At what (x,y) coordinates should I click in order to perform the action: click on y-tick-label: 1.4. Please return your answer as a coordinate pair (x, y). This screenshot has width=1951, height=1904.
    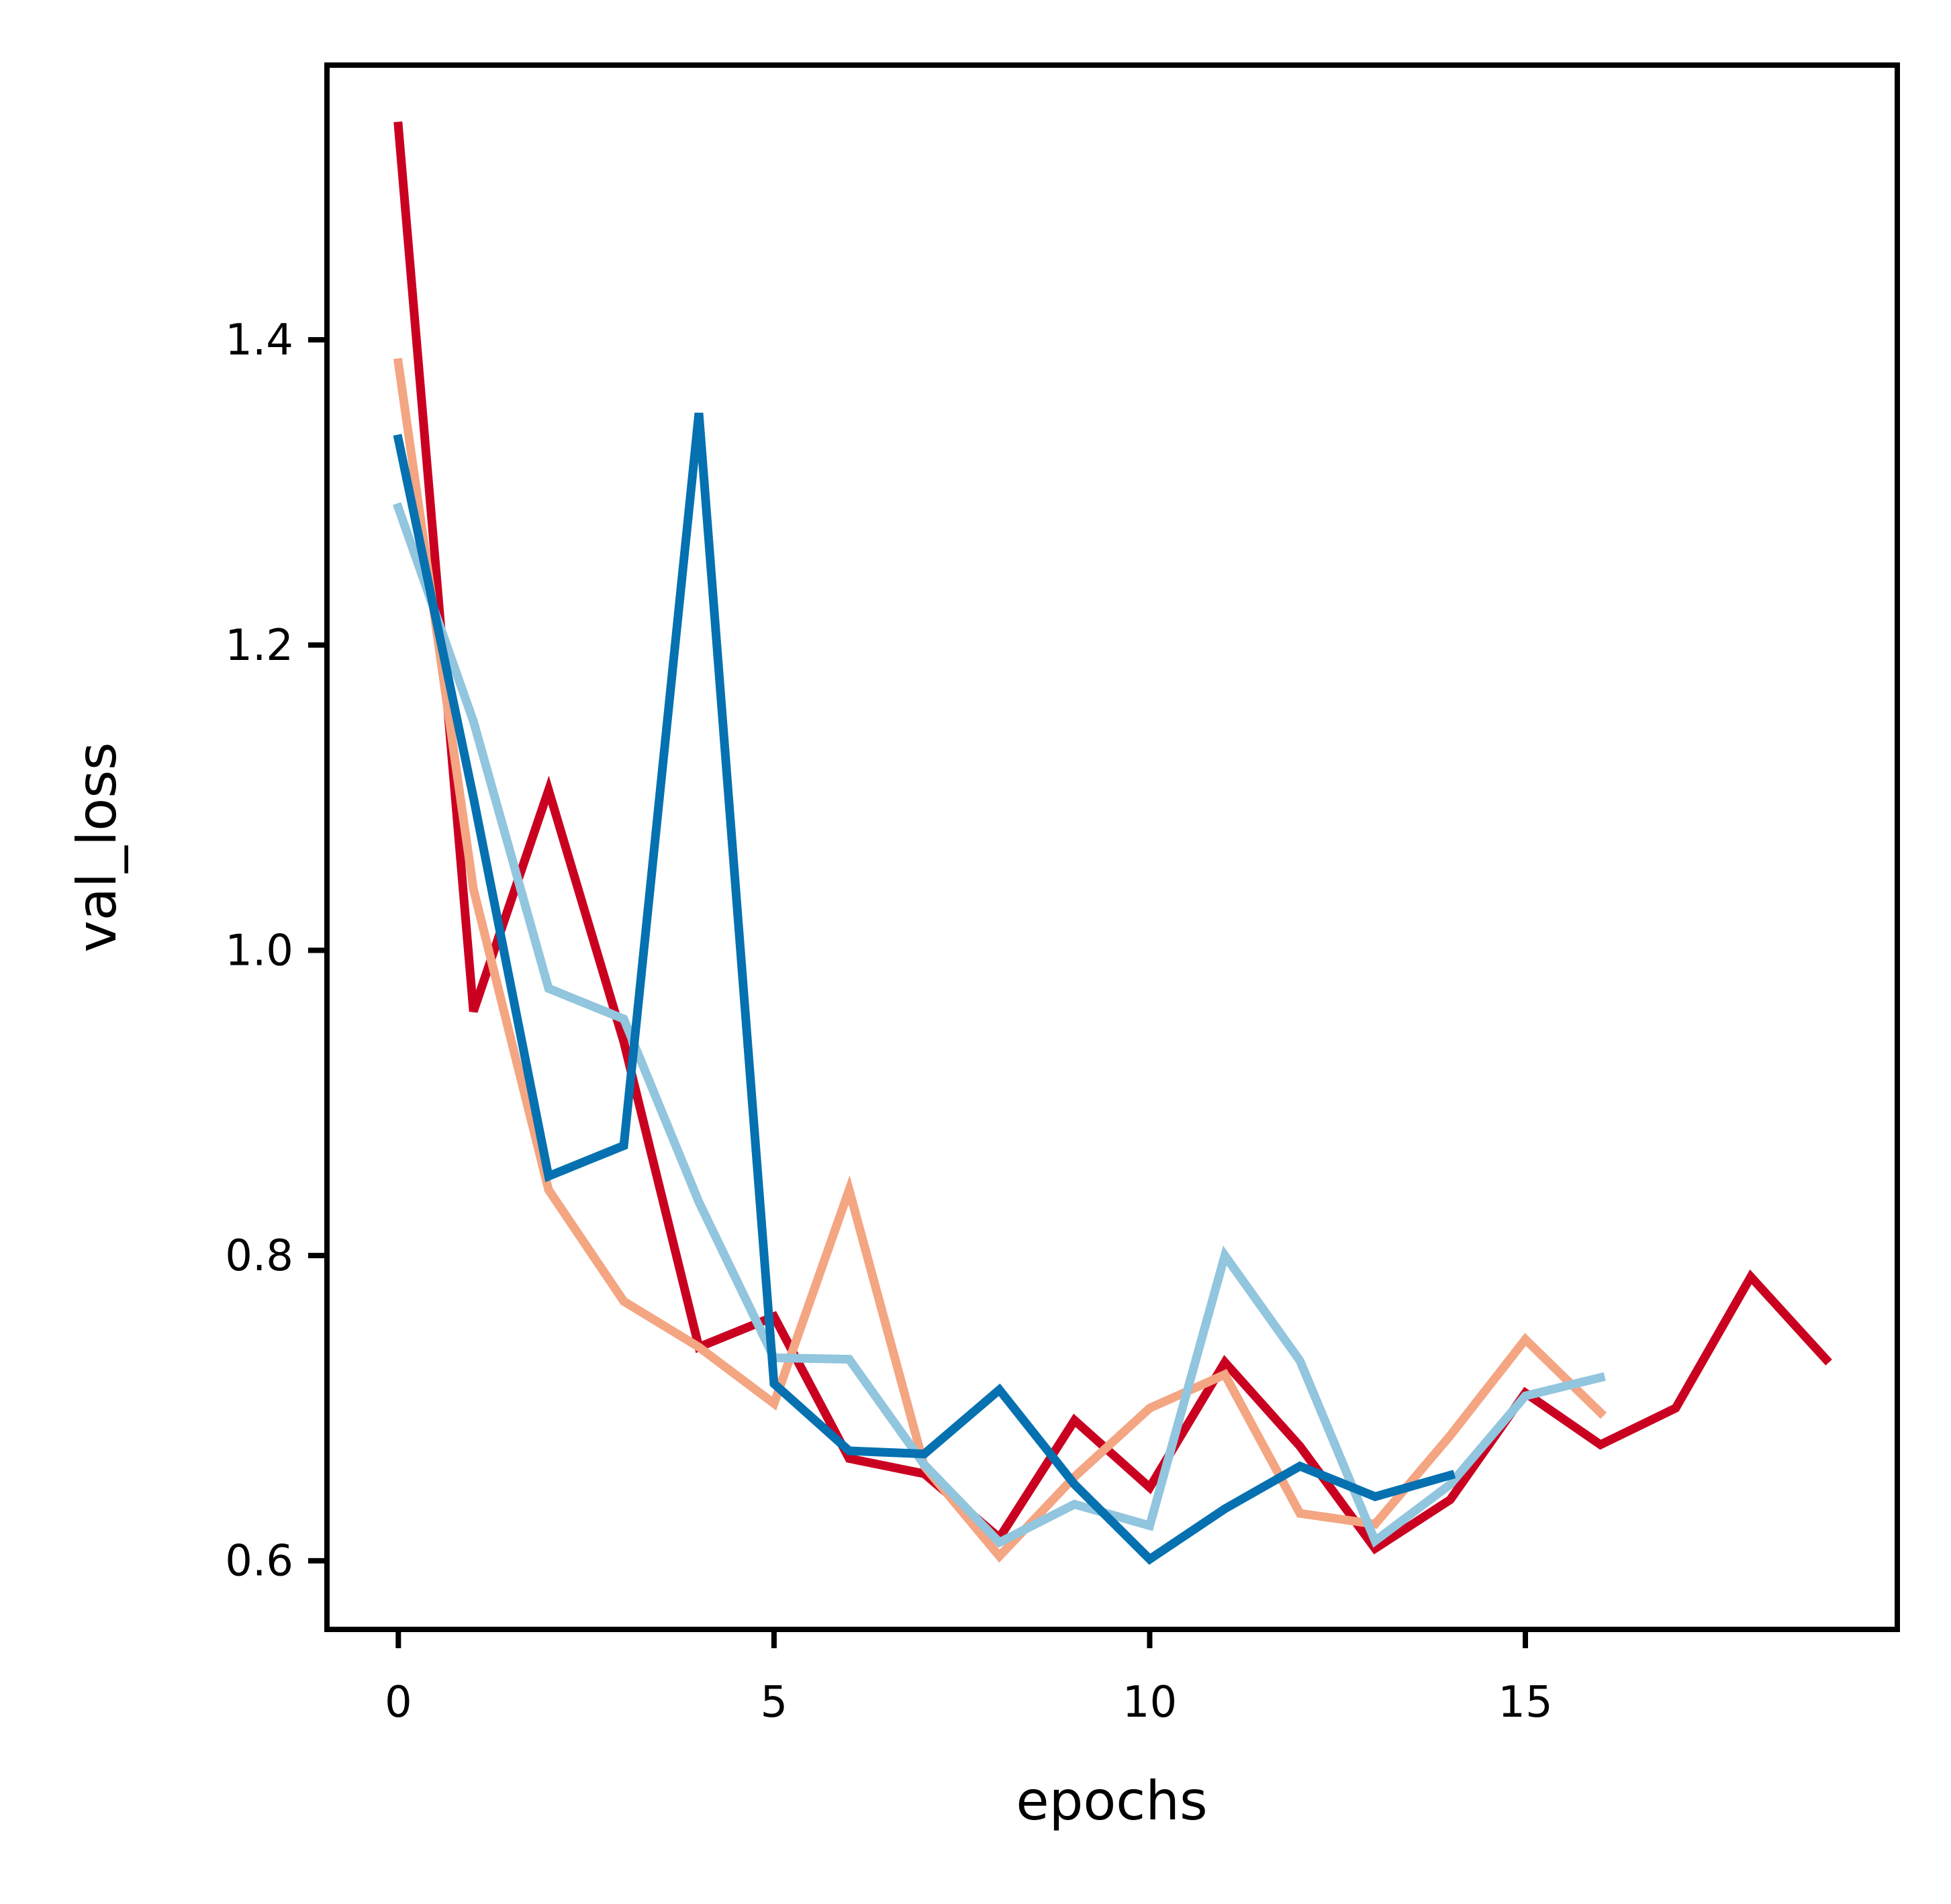
    Looking at the image, I should click on (259, 340).